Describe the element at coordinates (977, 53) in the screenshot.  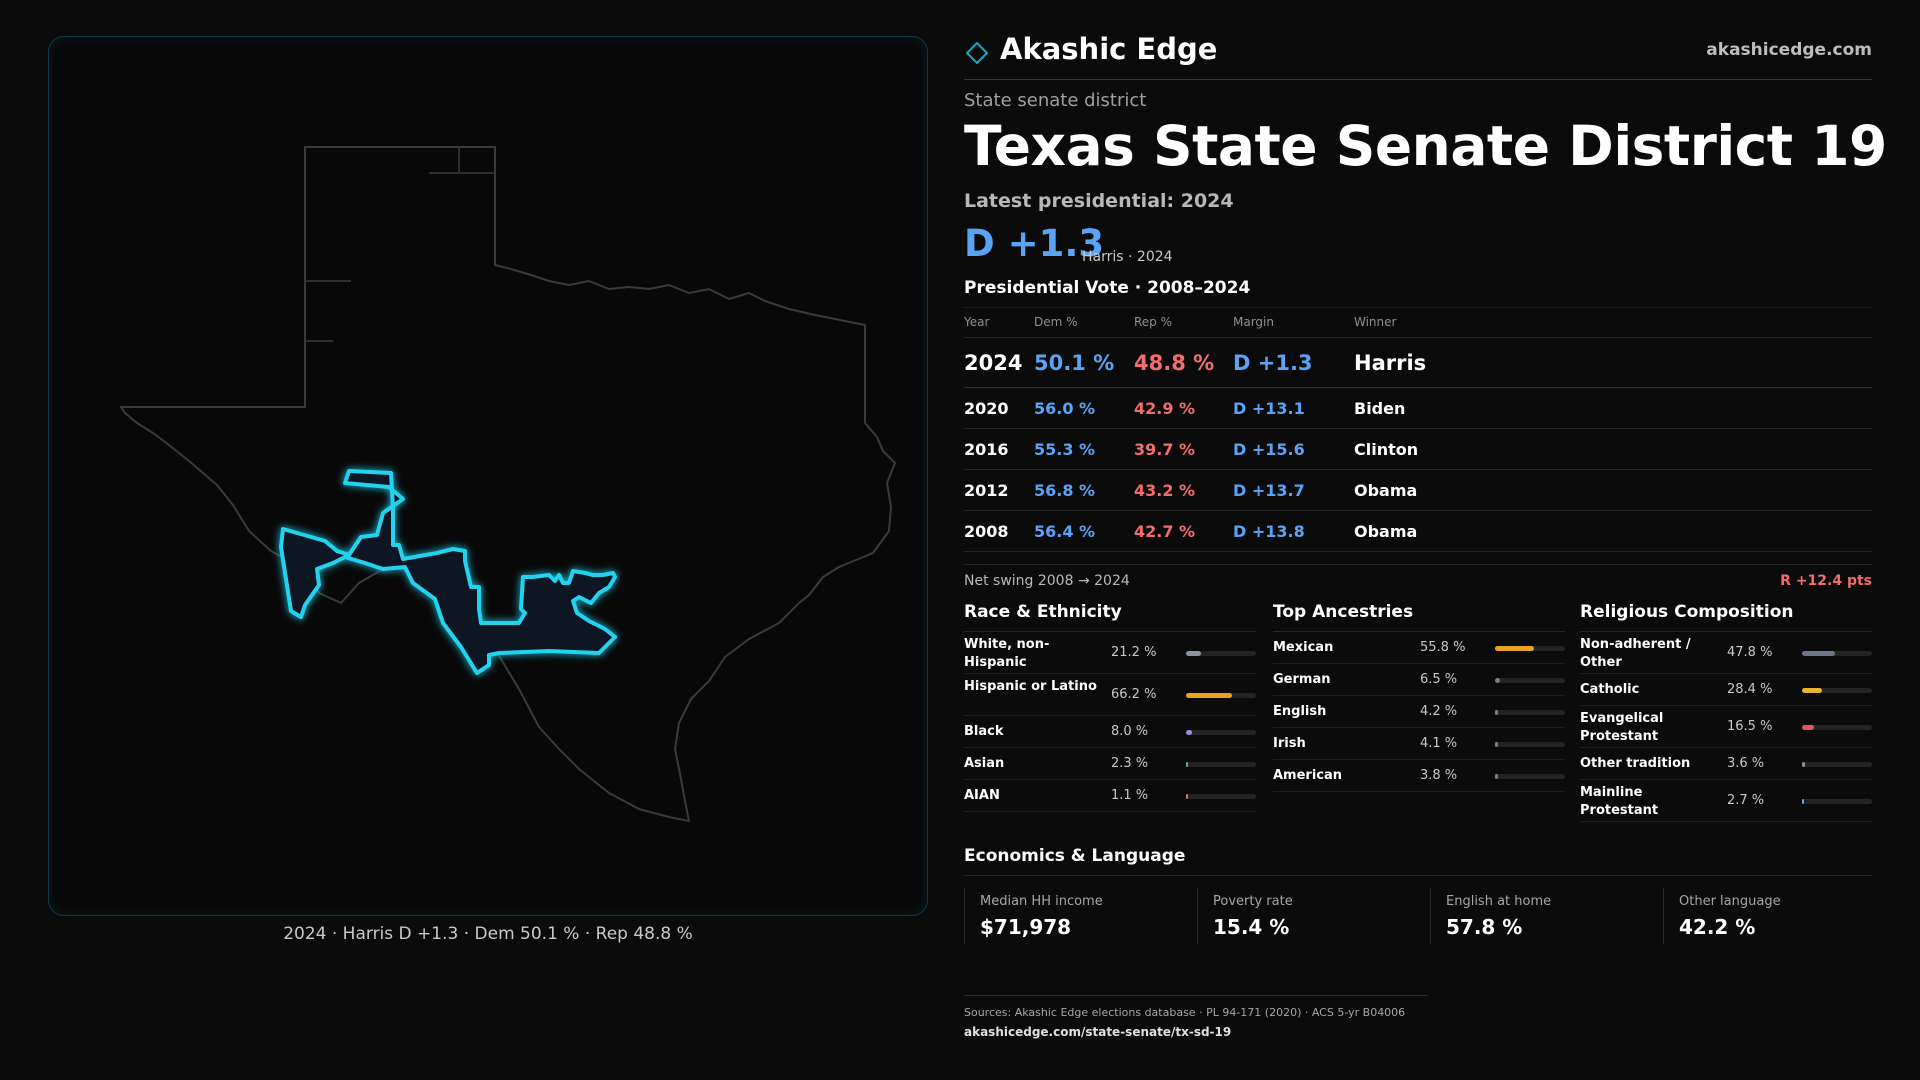
I see `diamond-icon` at that location.